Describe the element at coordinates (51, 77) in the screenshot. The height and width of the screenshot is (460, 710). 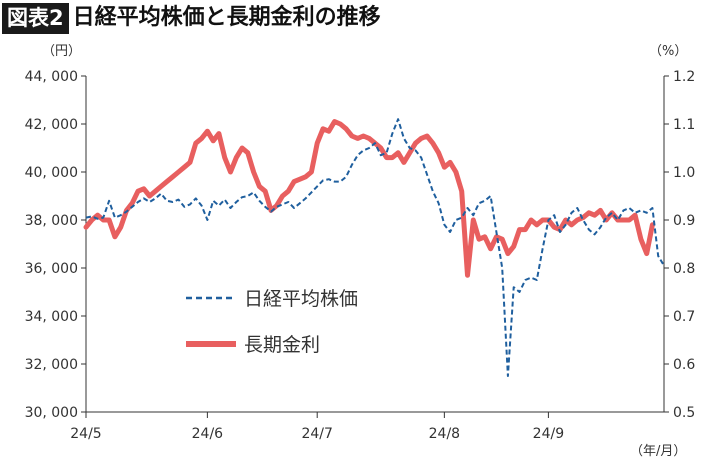
I see `left-tick-label: 44, 000` at that location.